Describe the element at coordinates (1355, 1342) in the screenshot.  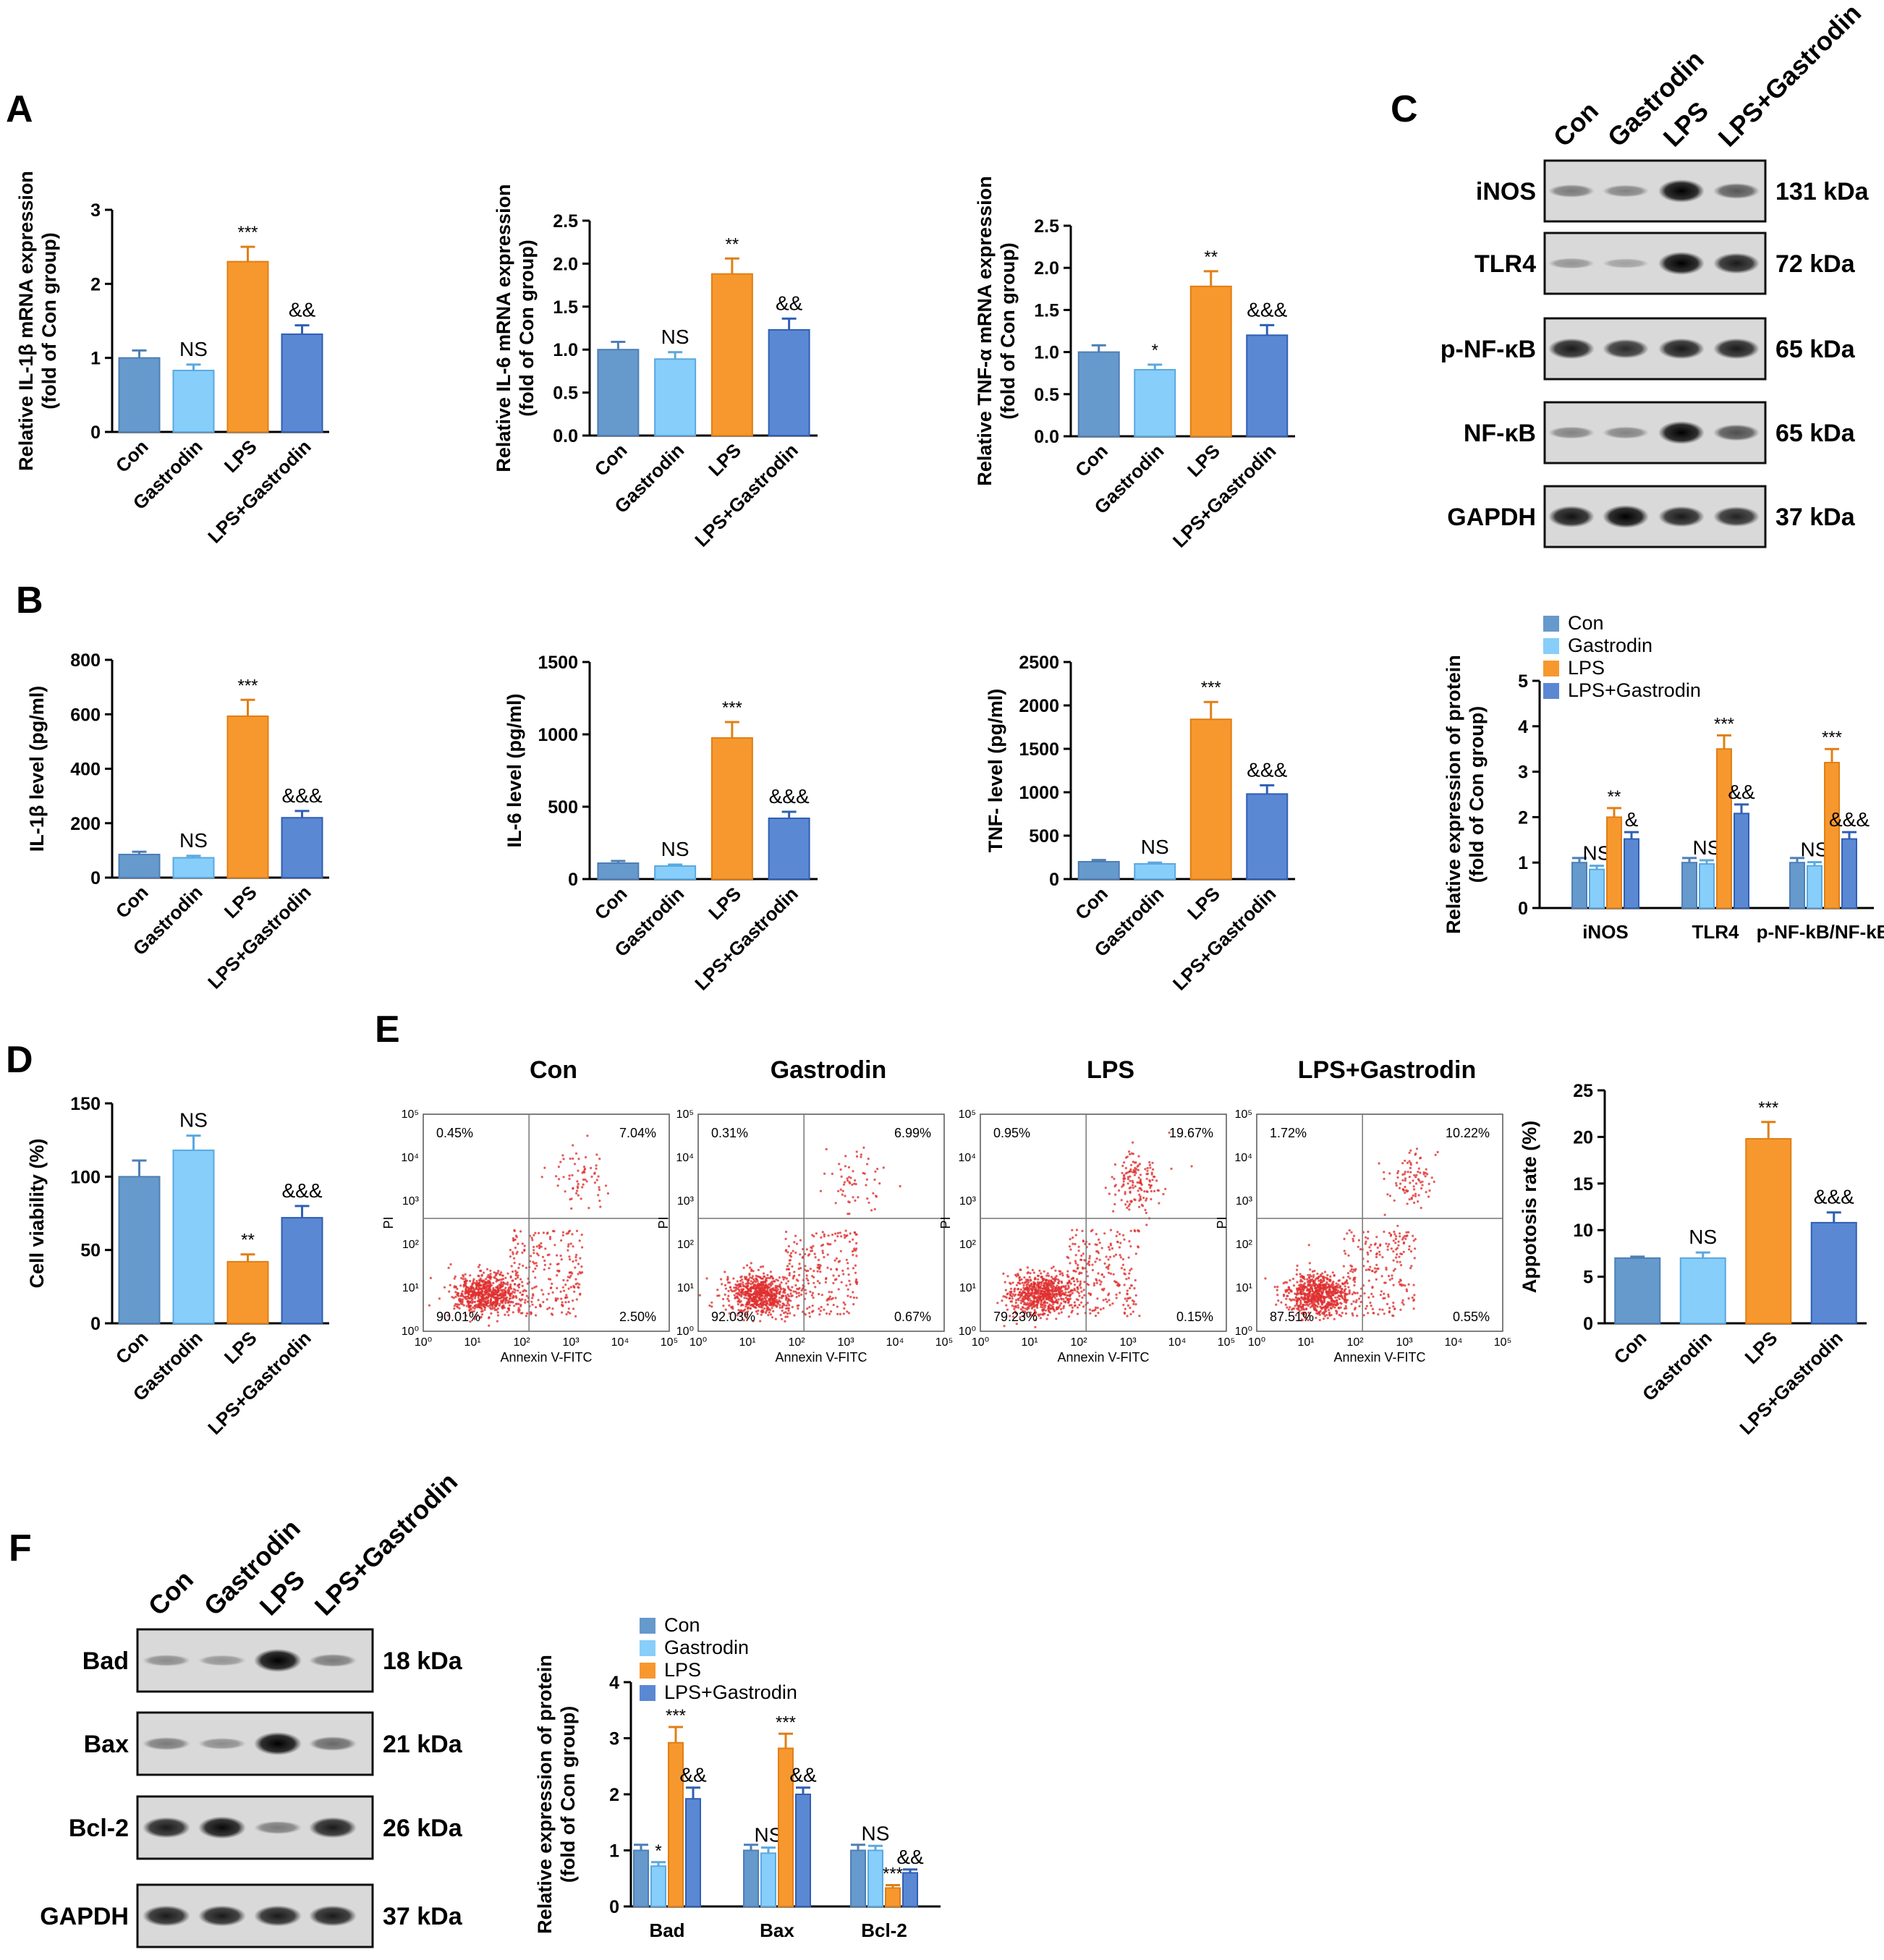
I see `x-tick-label: 10²` at that location.